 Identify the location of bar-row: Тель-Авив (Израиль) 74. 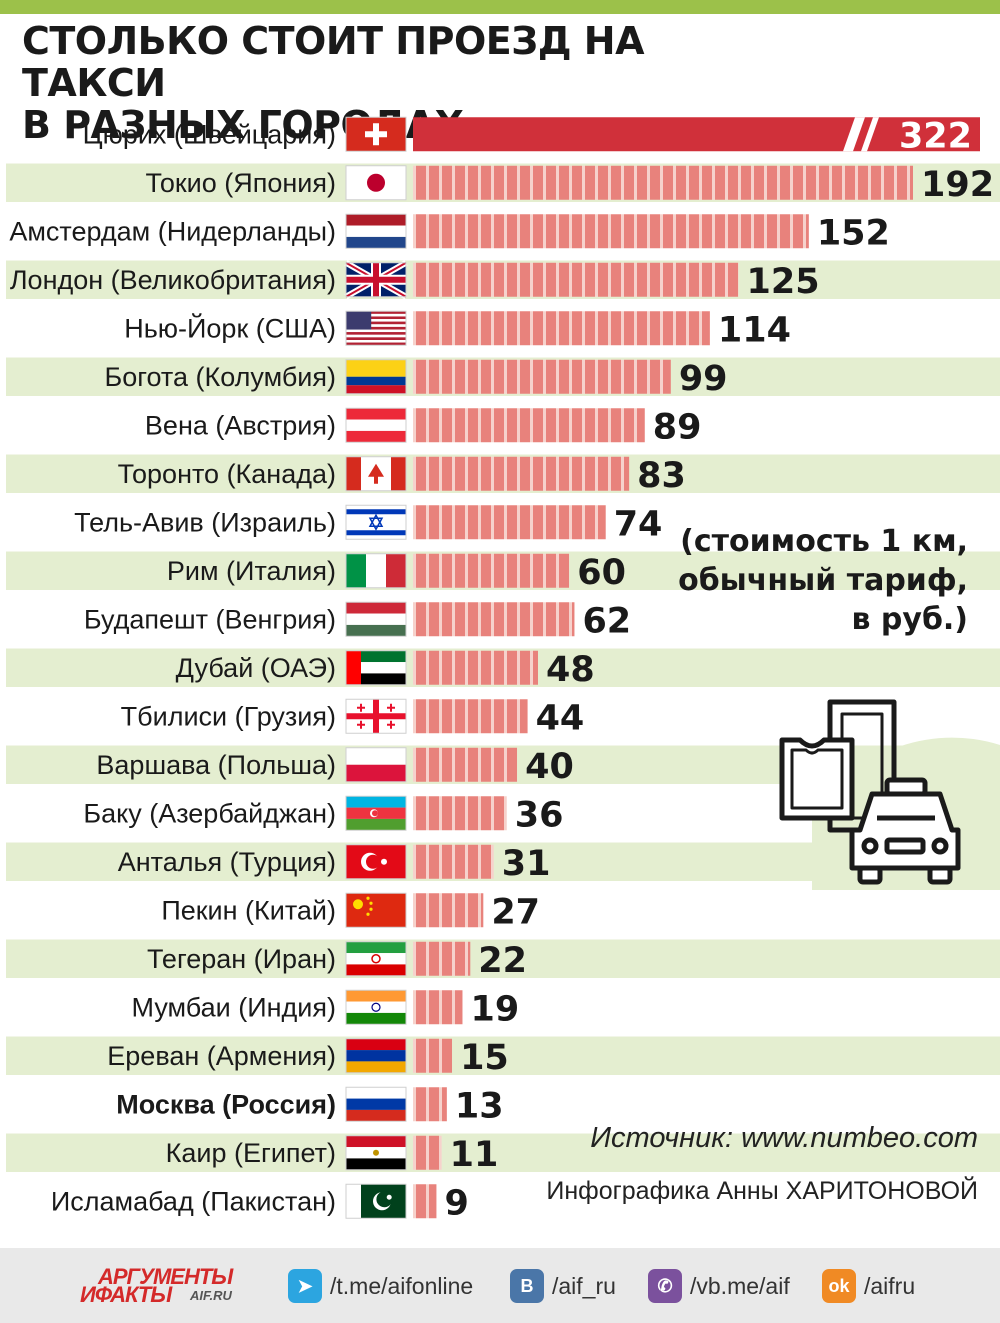
(368, 524).